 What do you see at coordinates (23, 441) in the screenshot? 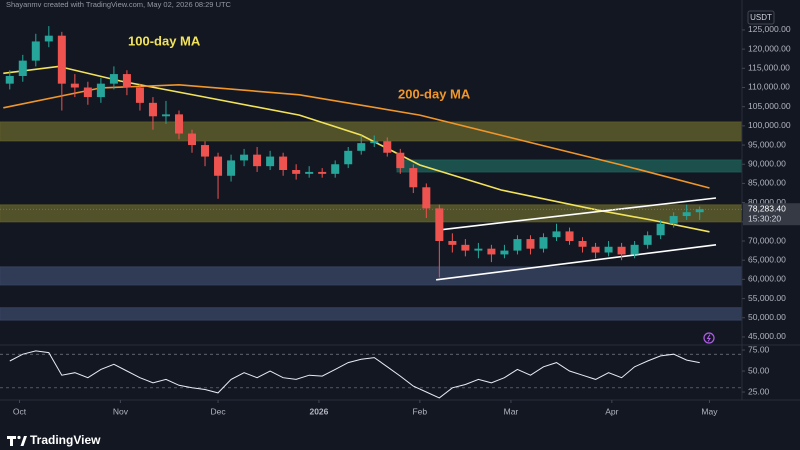
I see `logo-v` at bounding box center [23, 441].